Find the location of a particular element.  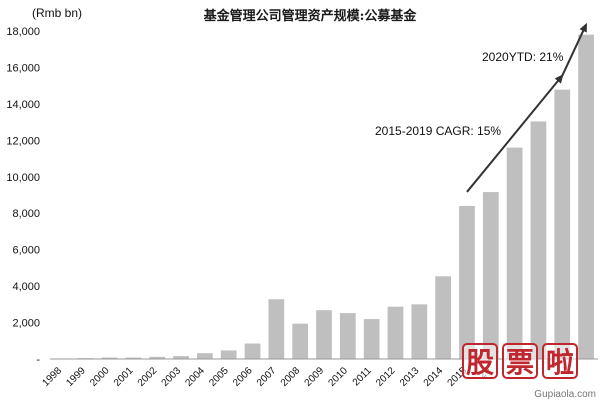

x-tick-label: 2007 is located at coordinates (267, 377).